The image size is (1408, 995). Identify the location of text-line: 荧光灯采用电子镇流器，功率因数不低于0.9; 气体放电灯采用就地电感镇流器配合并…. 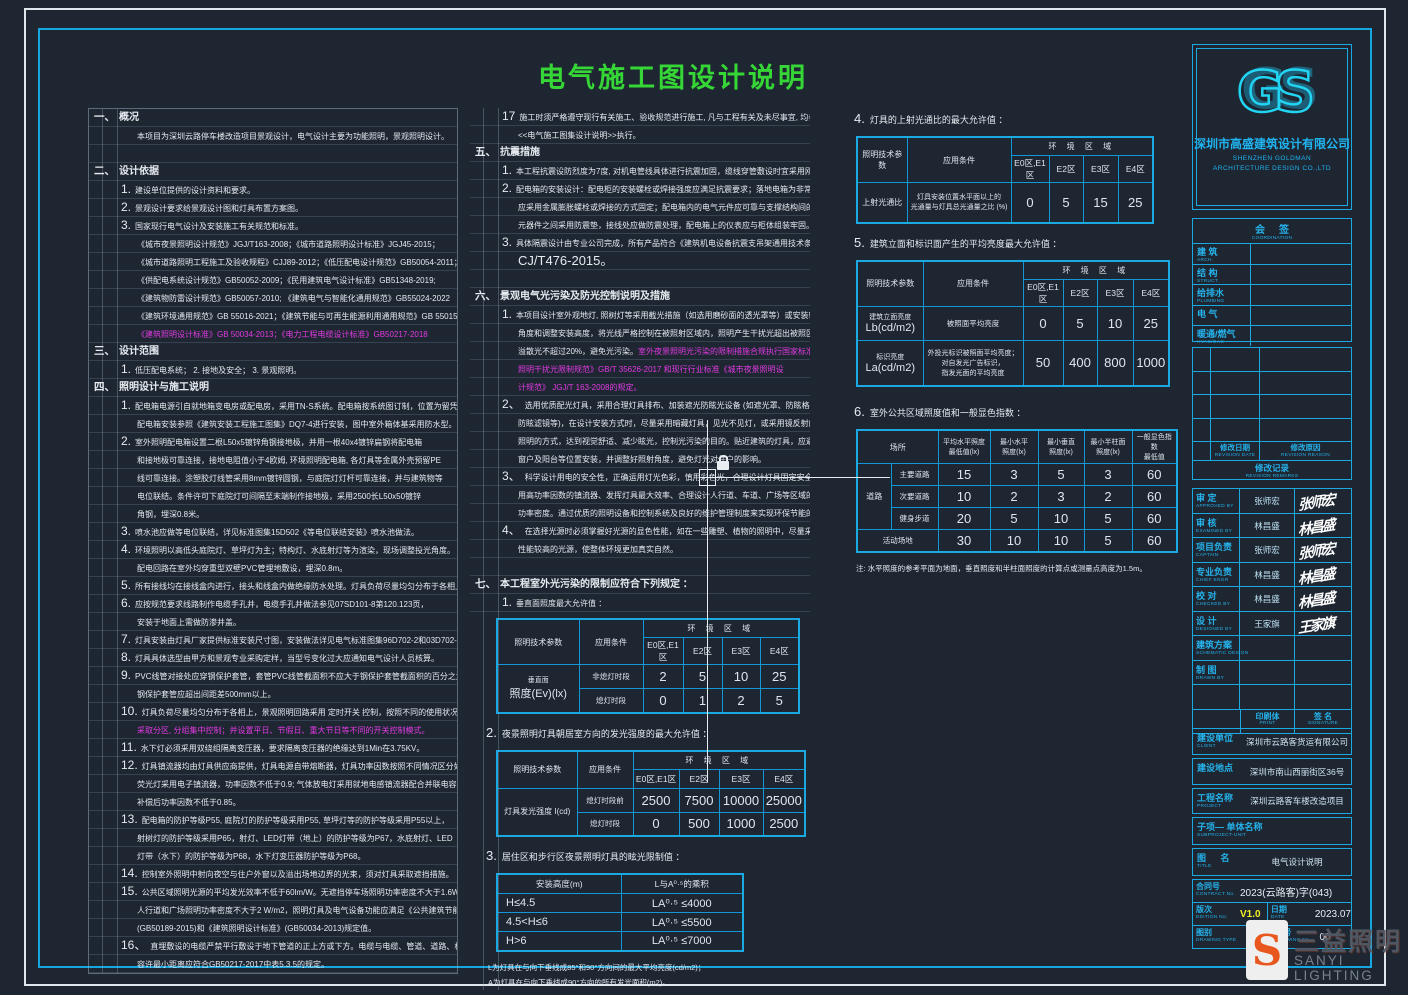
(273, 784).